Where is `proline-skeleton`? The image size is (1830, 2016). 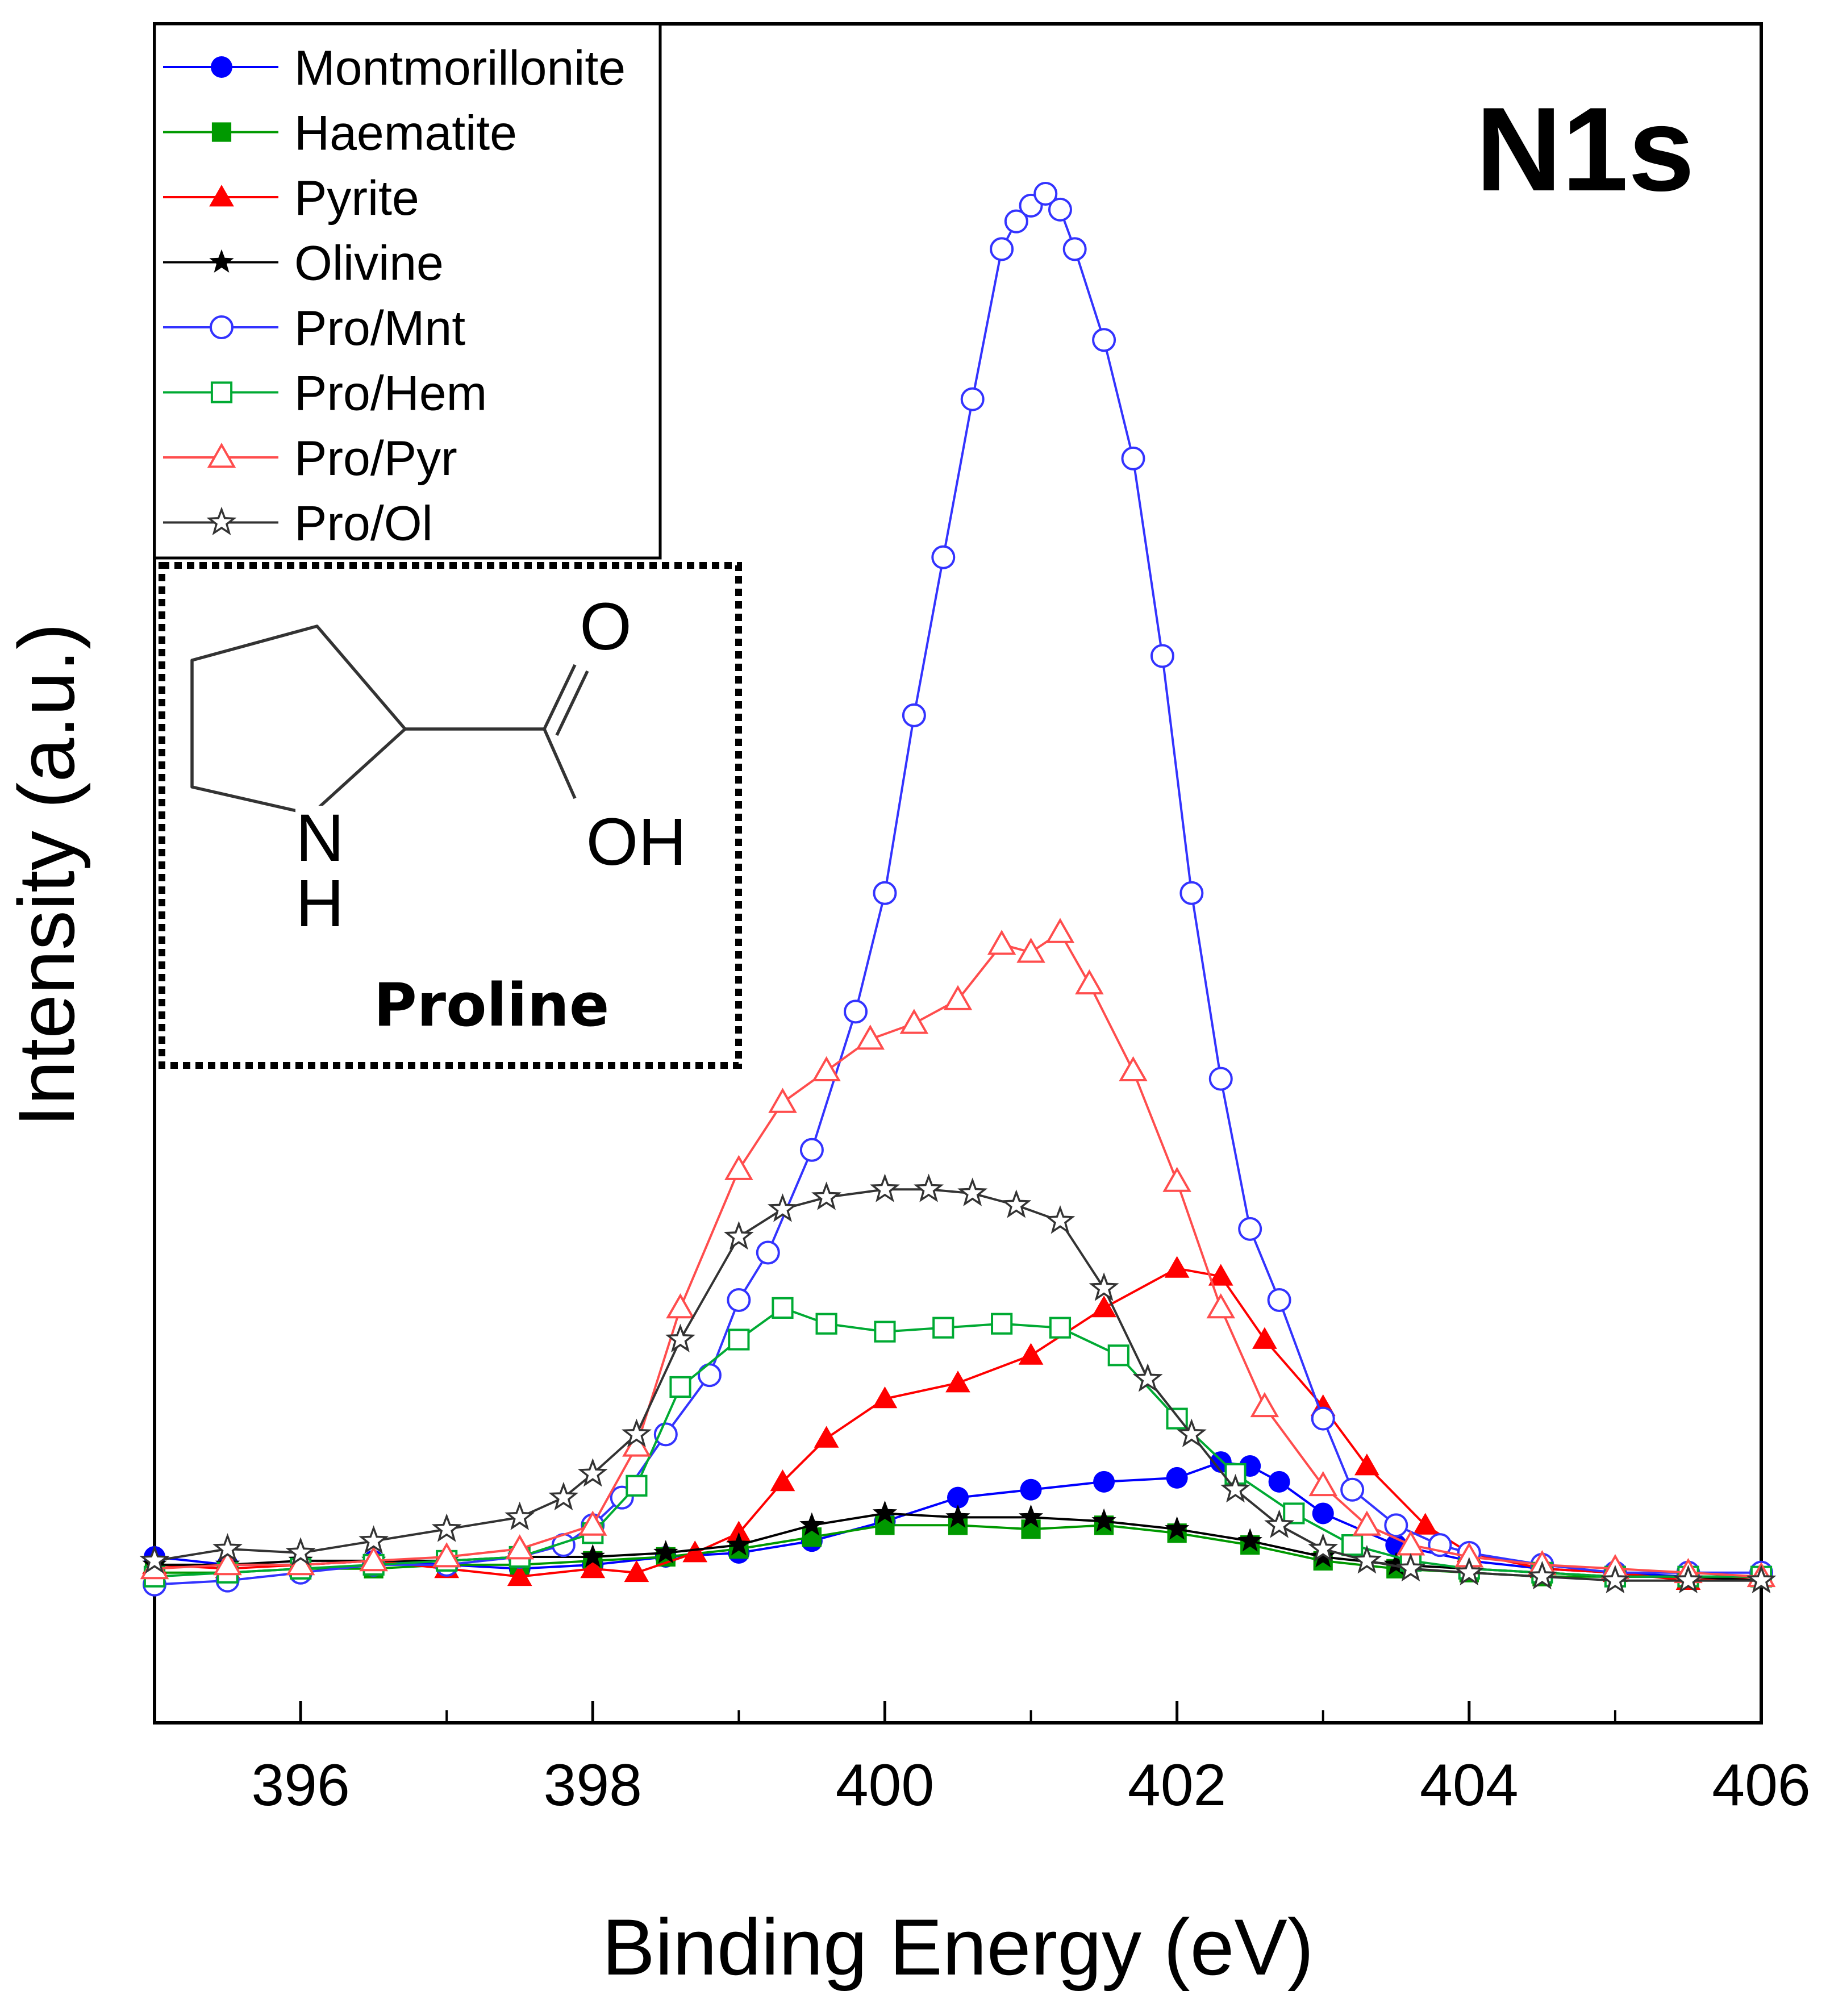 proline-skeleton is located at coordinates (389, 720).